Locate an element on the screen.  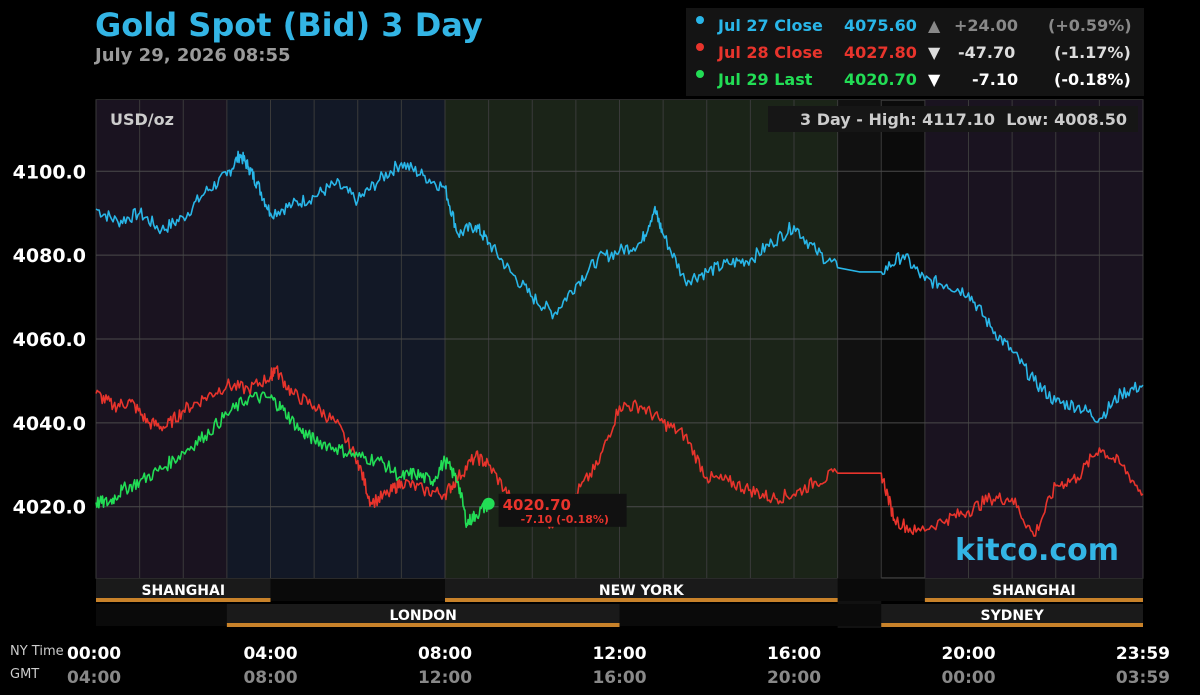
market-sessions: SHANGHAI NEW YORK SHANGHAI LONDON SYDNEY is located at coordinates (619, 603).